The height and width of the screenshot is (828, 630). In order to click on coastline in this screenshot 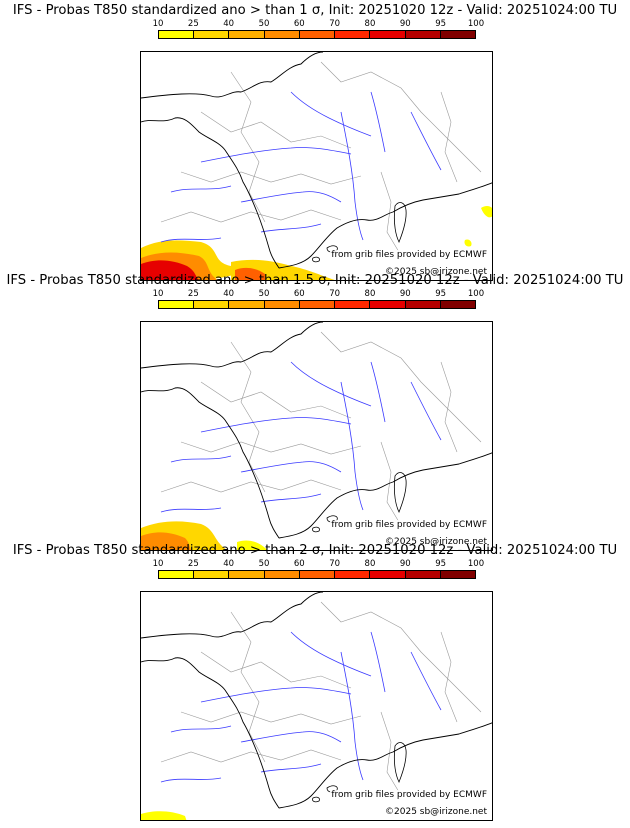, I will do `click(316, 160)`.